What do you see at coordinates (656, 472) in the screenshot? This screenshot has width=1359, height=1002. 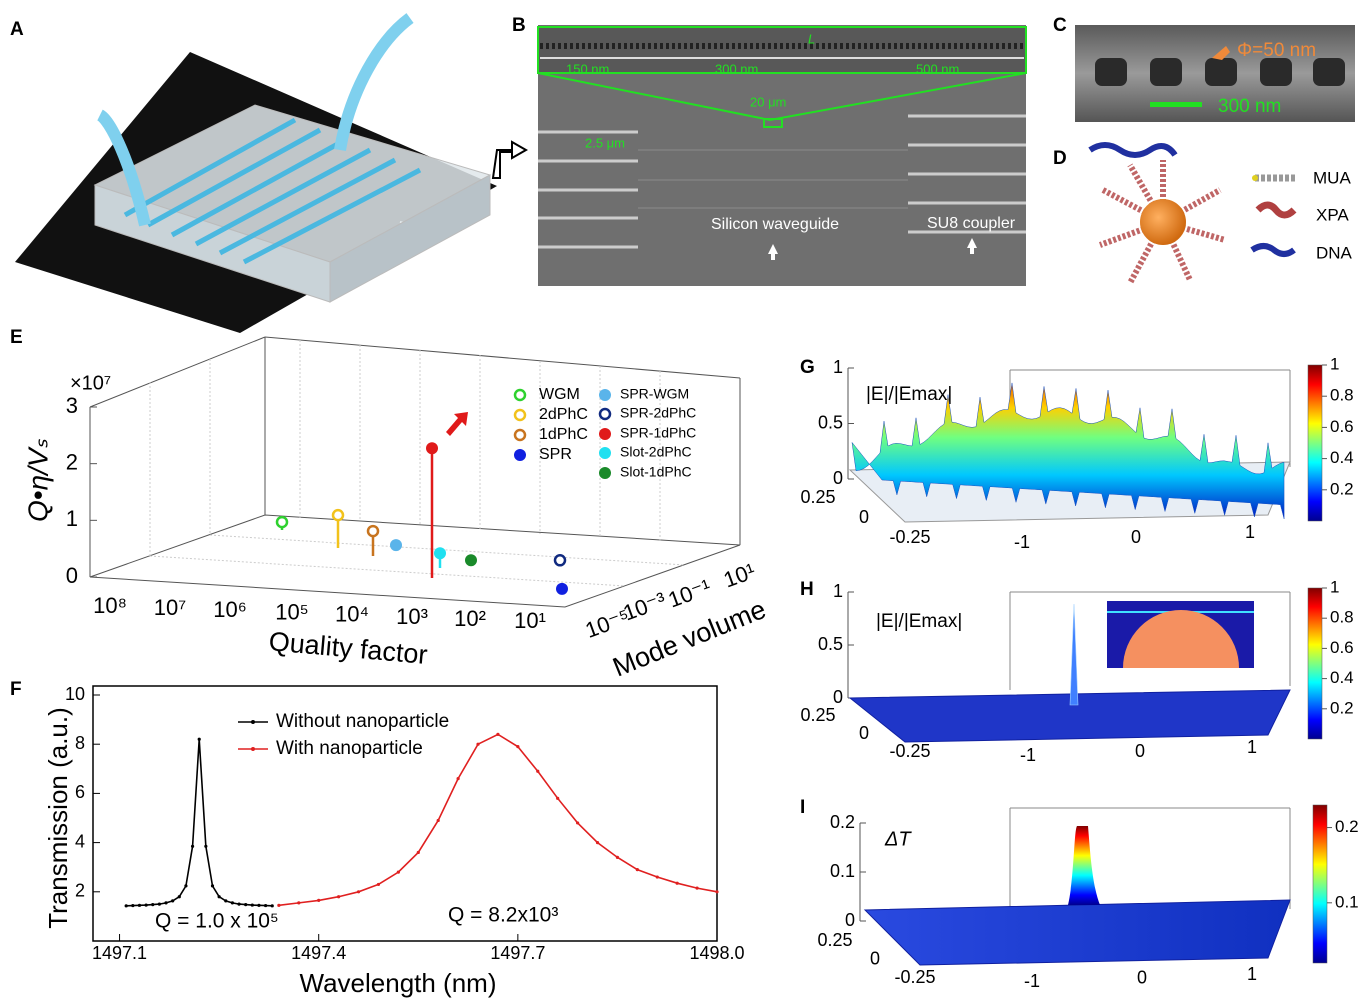 I see `legend-label: Slot-1dPhC` at bounding box center [656, 472].